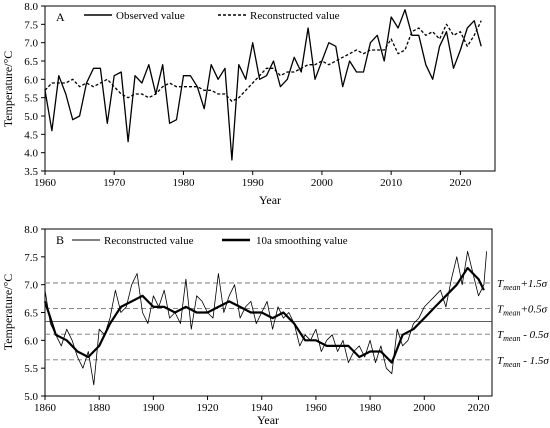 This screenshot has width=550, height=428. What do you see at coordinates (31, 135) in the screenshot?
I see `y-tick-label: 4.5` at bounding box center [31, 135].